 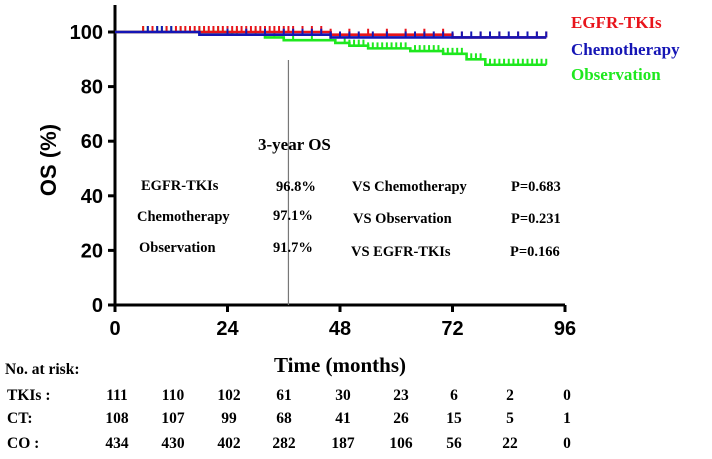 What do you see at coordinates (48, 160) in the screenshot?
I see `y-axis-label: OS (%)` at bounding box center [48, 160].